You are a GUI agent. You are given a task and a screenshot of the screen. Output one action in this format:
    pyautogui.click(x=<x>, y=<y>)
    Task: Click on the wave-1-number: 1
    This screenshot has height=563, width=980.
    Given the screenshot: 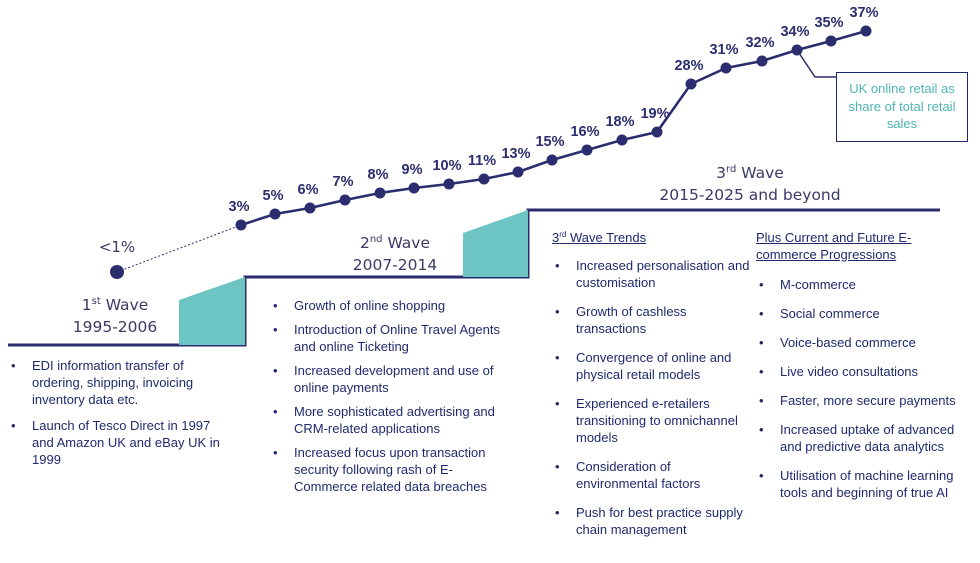 What is the action you would take?
    pyautogui.click(x=86, y=305)
    